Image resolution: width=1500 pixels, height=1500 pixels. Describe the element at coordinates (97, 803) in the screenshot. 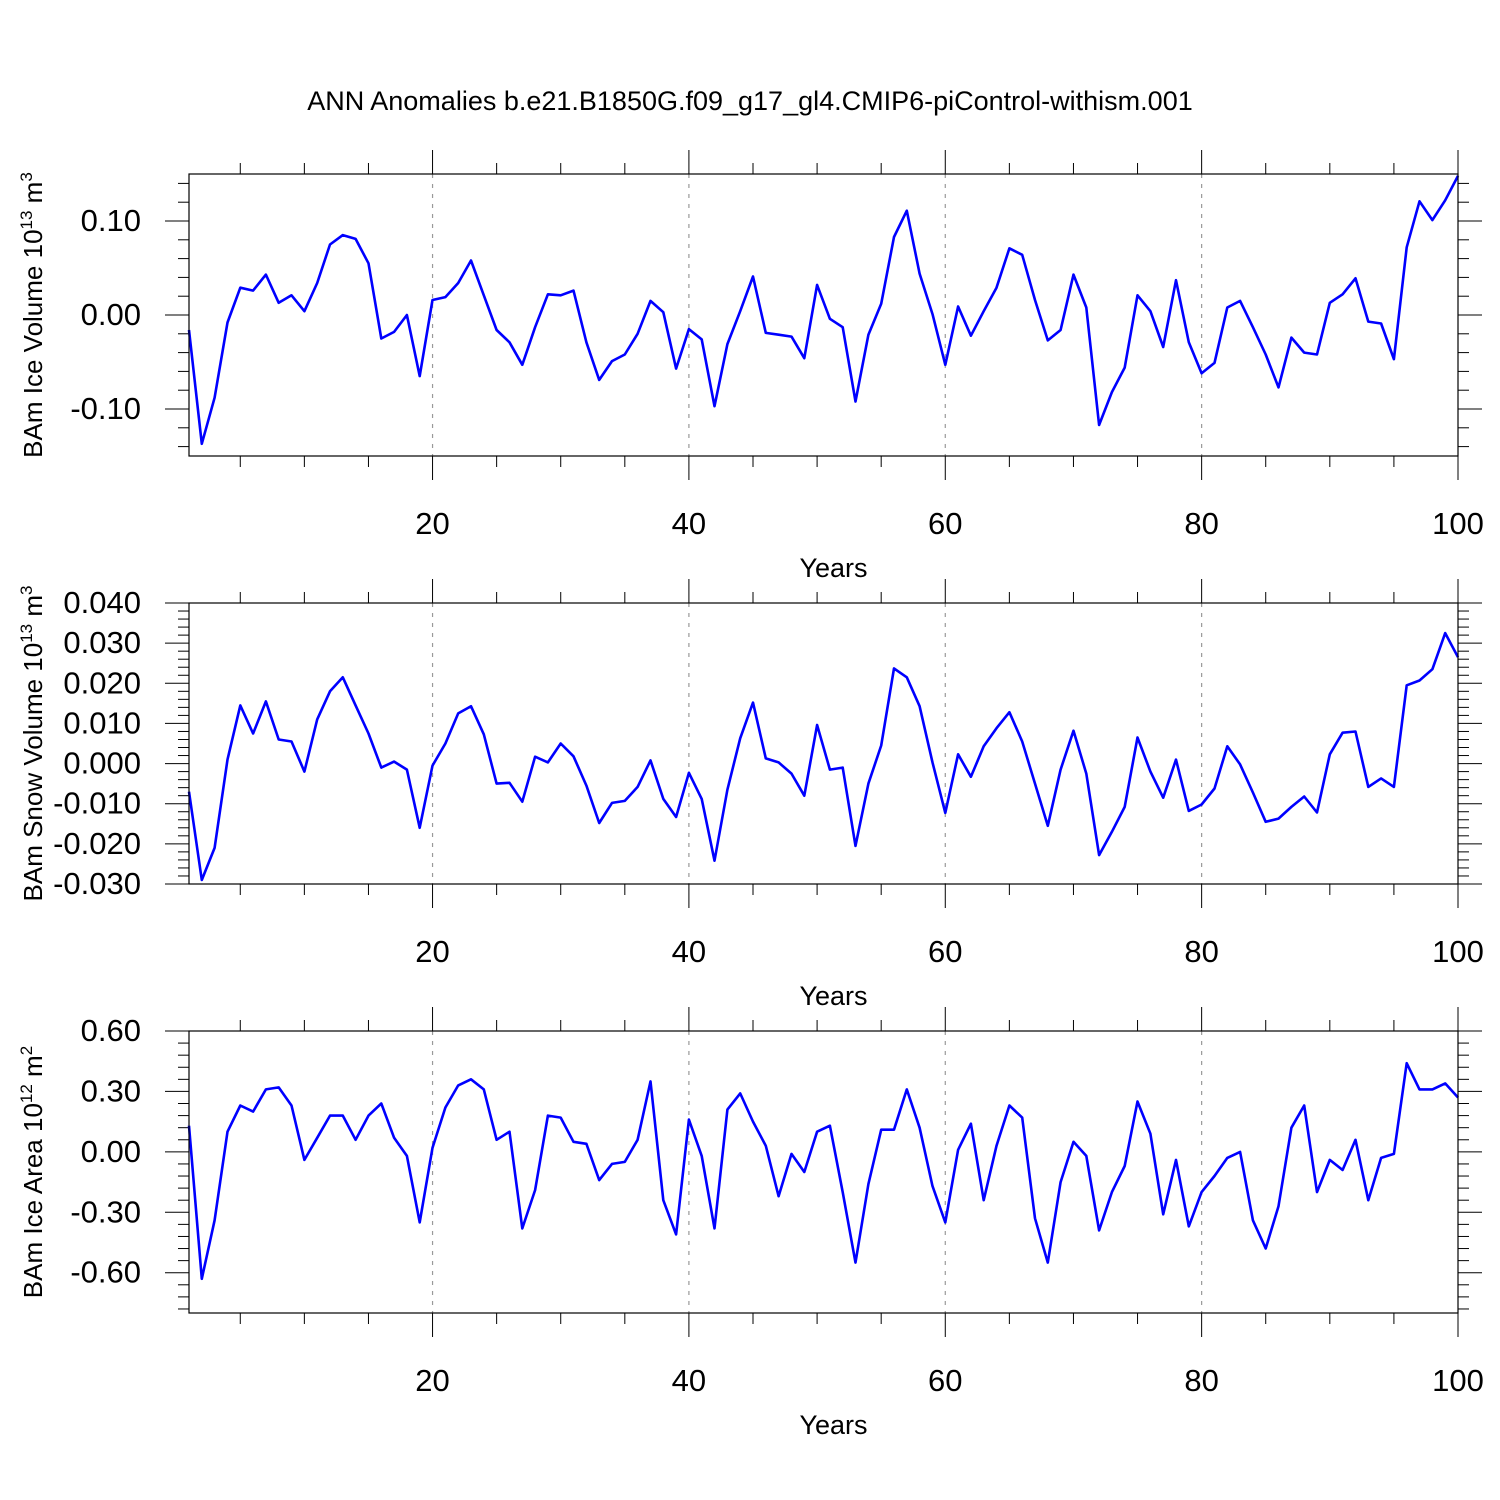

I see `y-tick-label: -0.010` at that location.